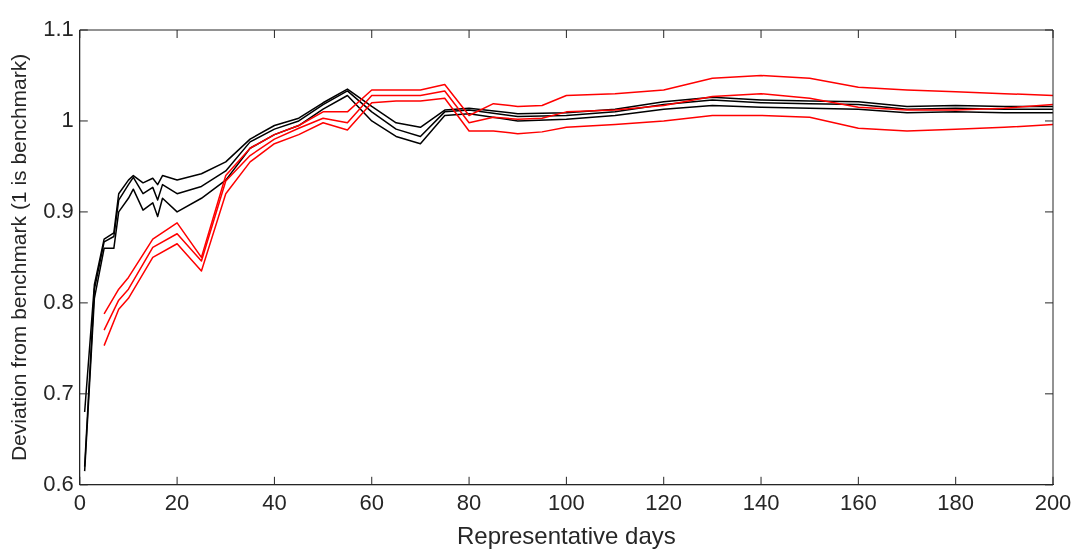 The height and width of the screenshot is (558, 1083). What do you see at coordinates (177, 503) in the screenshot?
I see `x-tick-label: 20` at bounding box center [177, 503].